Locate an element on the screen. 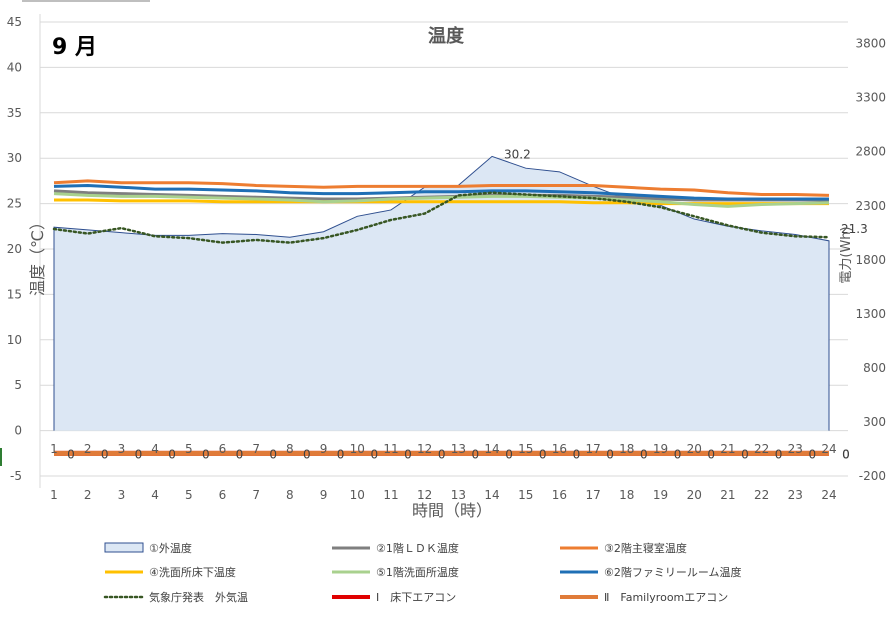  legend-label: ⑥2階ファミリールーム温度 is located at coordinates (673, 572).